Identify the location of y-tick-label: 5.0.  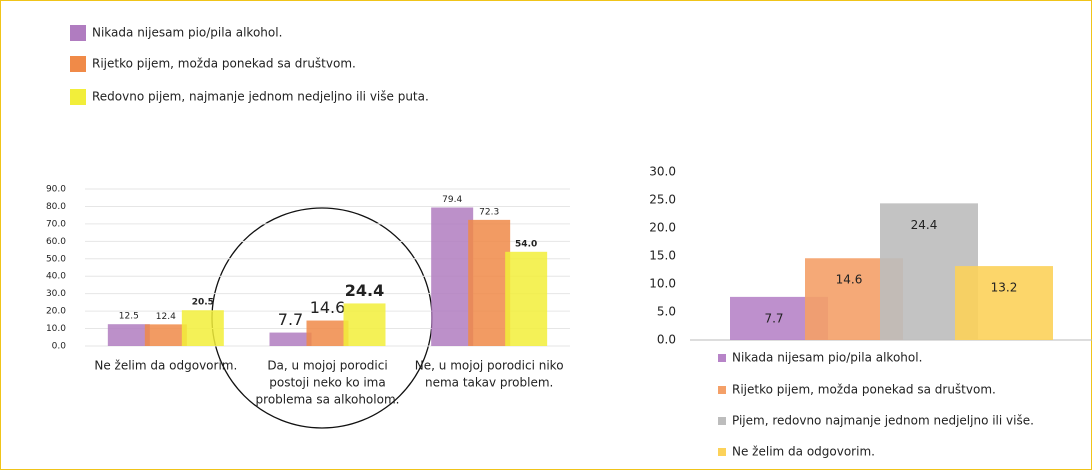
(666, 312).